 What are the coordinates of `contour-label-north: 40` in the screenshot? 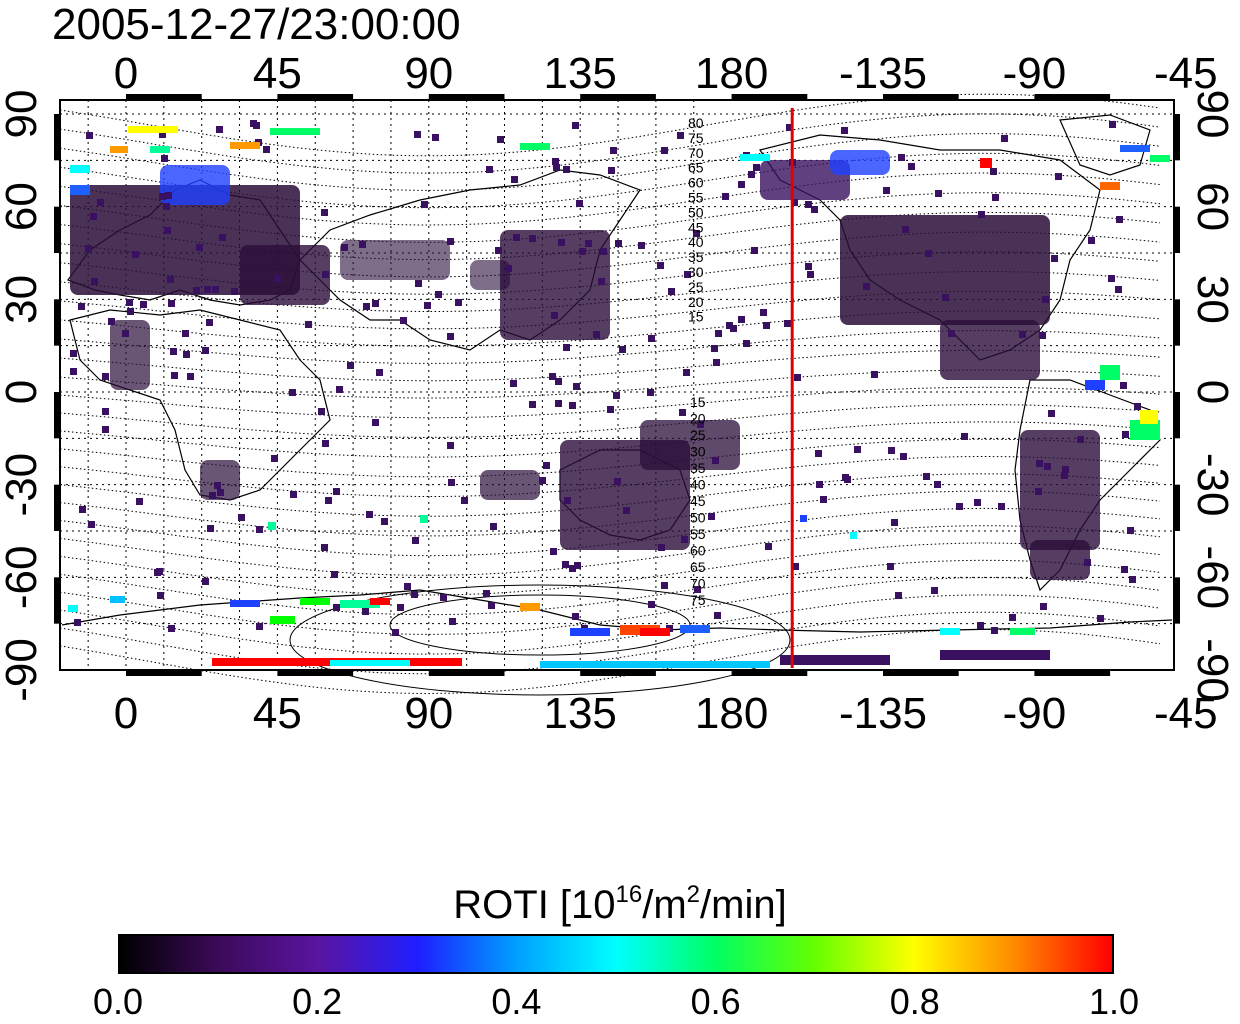 It's located at (696, 242).